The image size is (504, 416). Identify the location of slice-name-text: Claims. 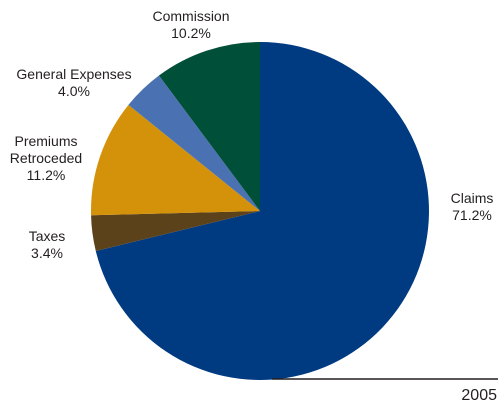
(472, 198).